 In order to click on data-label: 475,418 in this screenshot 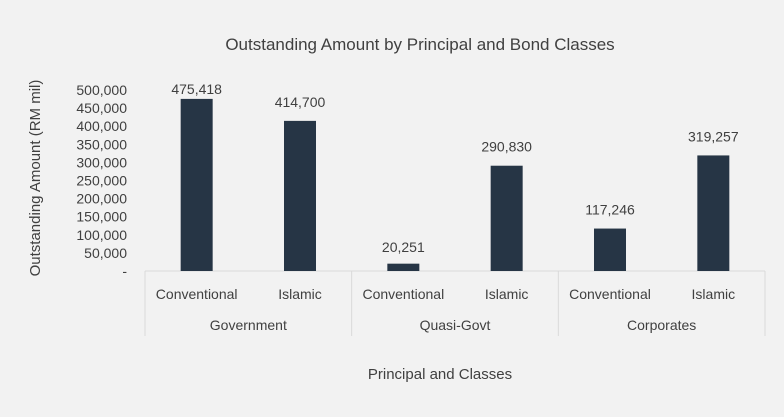, I will do `click(196, 89)`.